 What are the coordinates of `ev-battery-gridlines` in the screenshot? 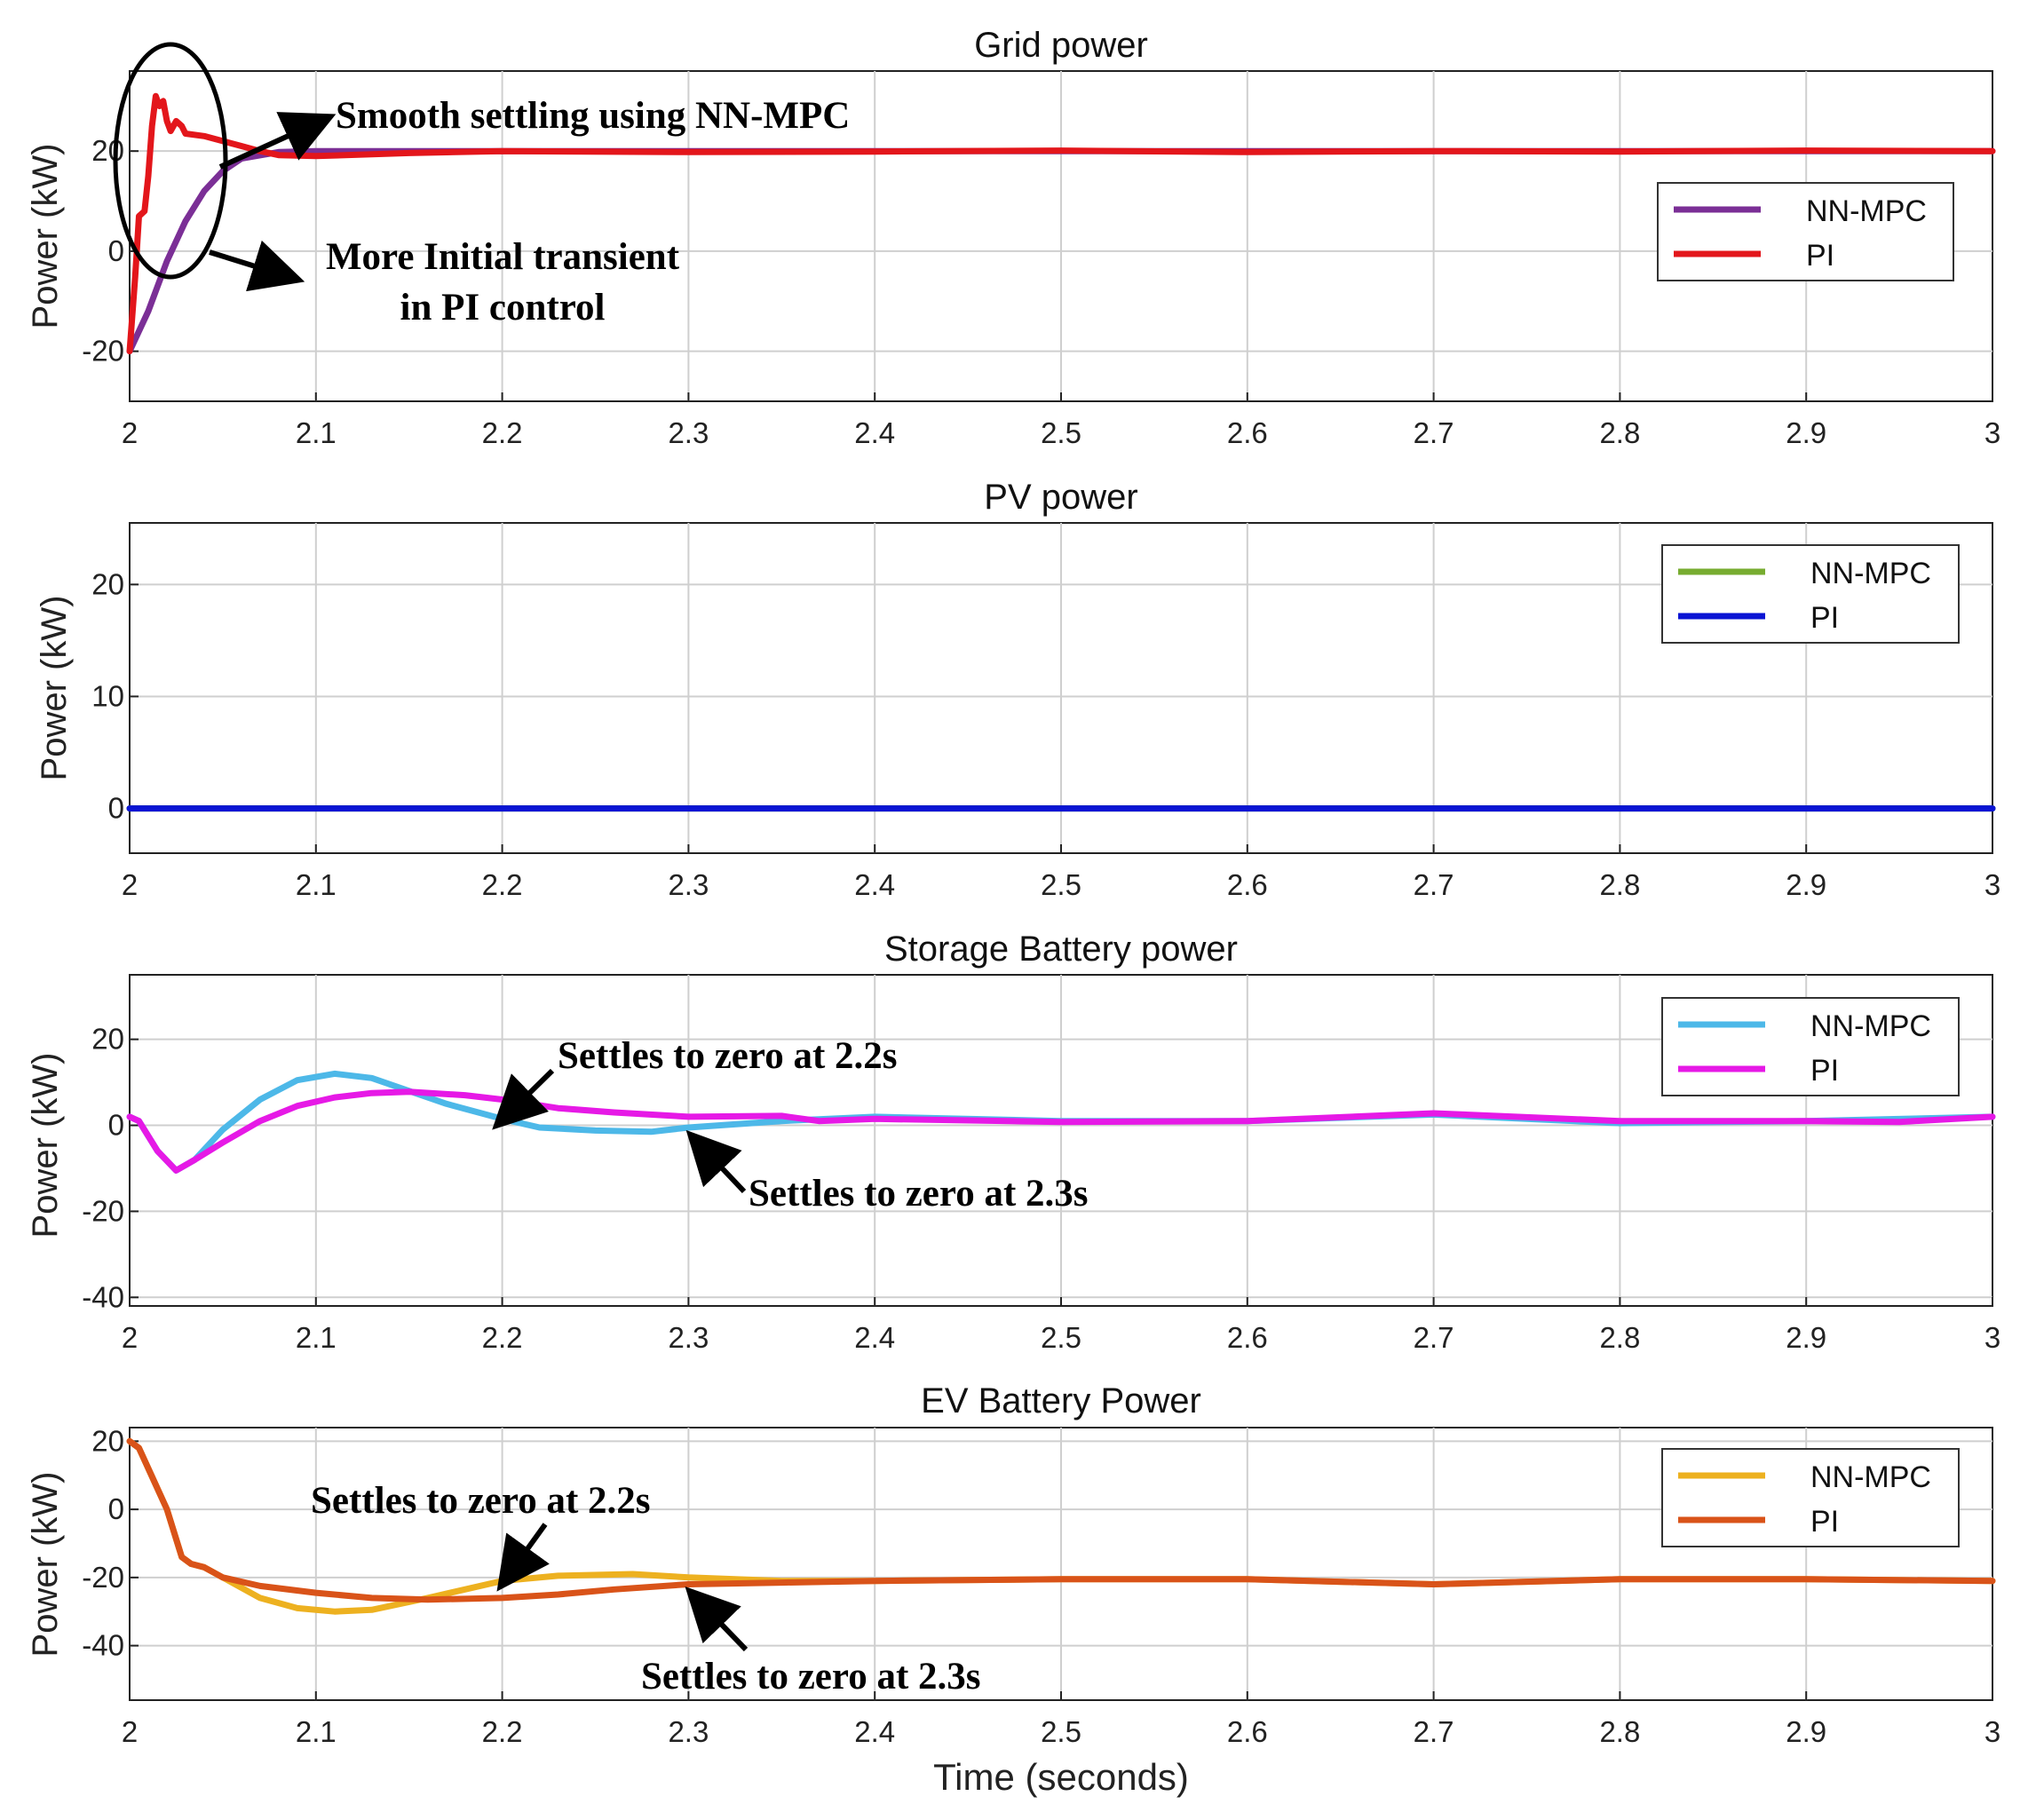 It's located at (1061, 1564).